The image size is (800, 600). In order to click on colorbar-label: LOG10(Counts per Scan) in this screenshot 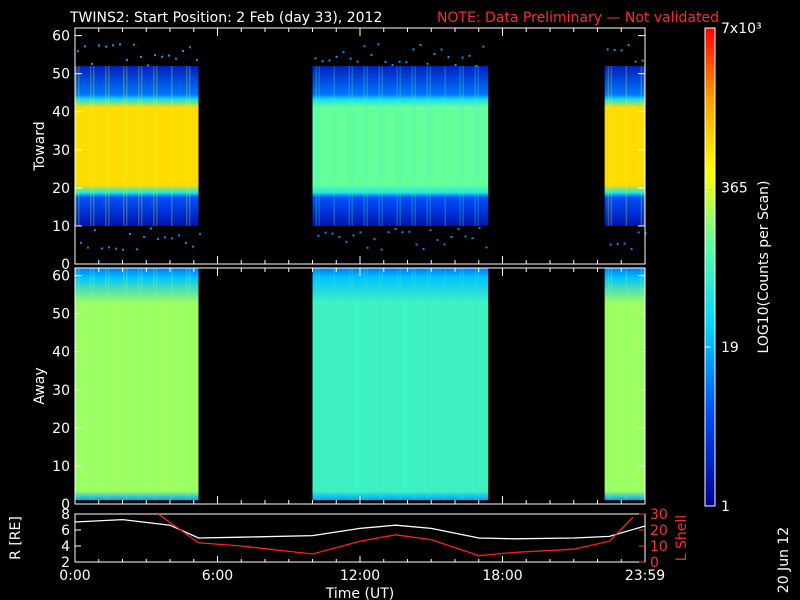, I will do `click(764, 267)`.